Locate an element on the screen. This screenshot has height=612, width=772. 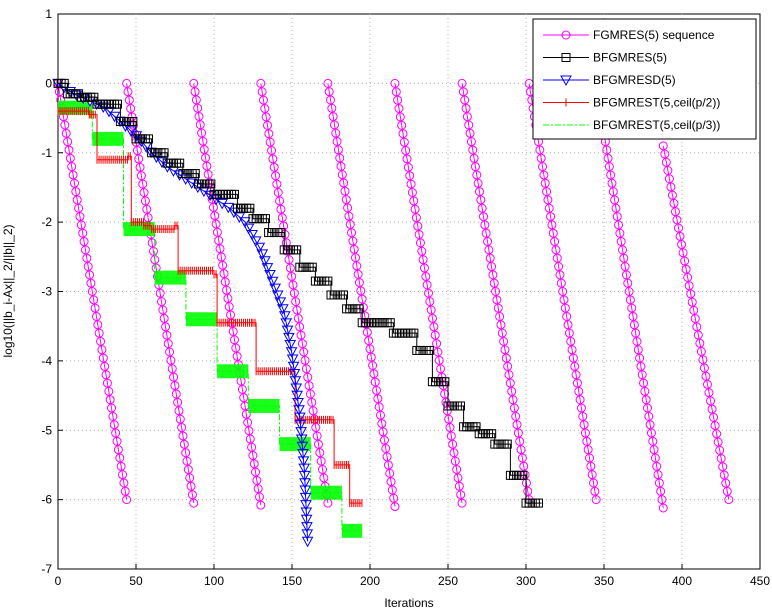
legend-marker is located at coordinates (566, 102).